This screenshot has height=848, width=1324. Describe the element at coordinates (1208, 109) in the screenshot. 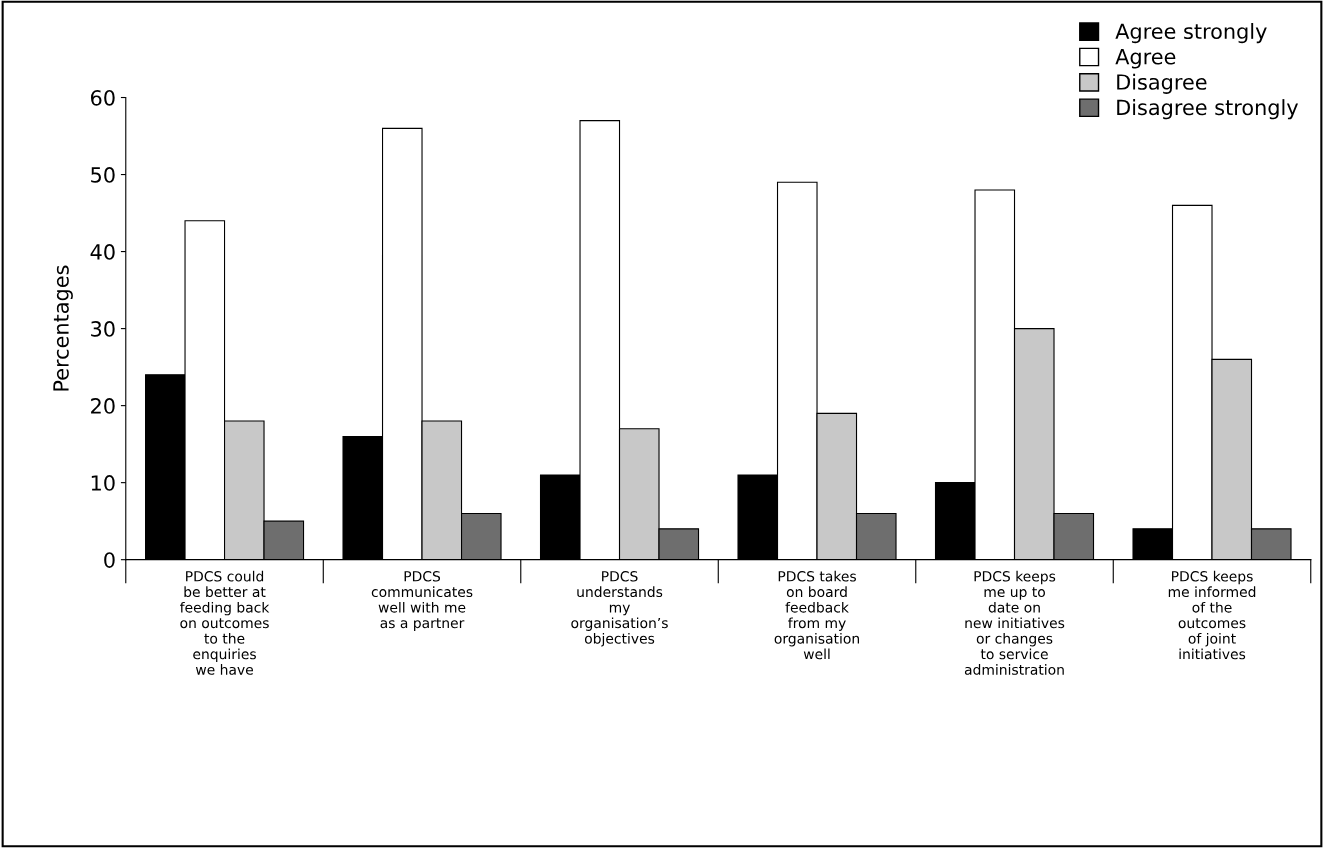

I see `legend-label: Disagree strongly` at that location.